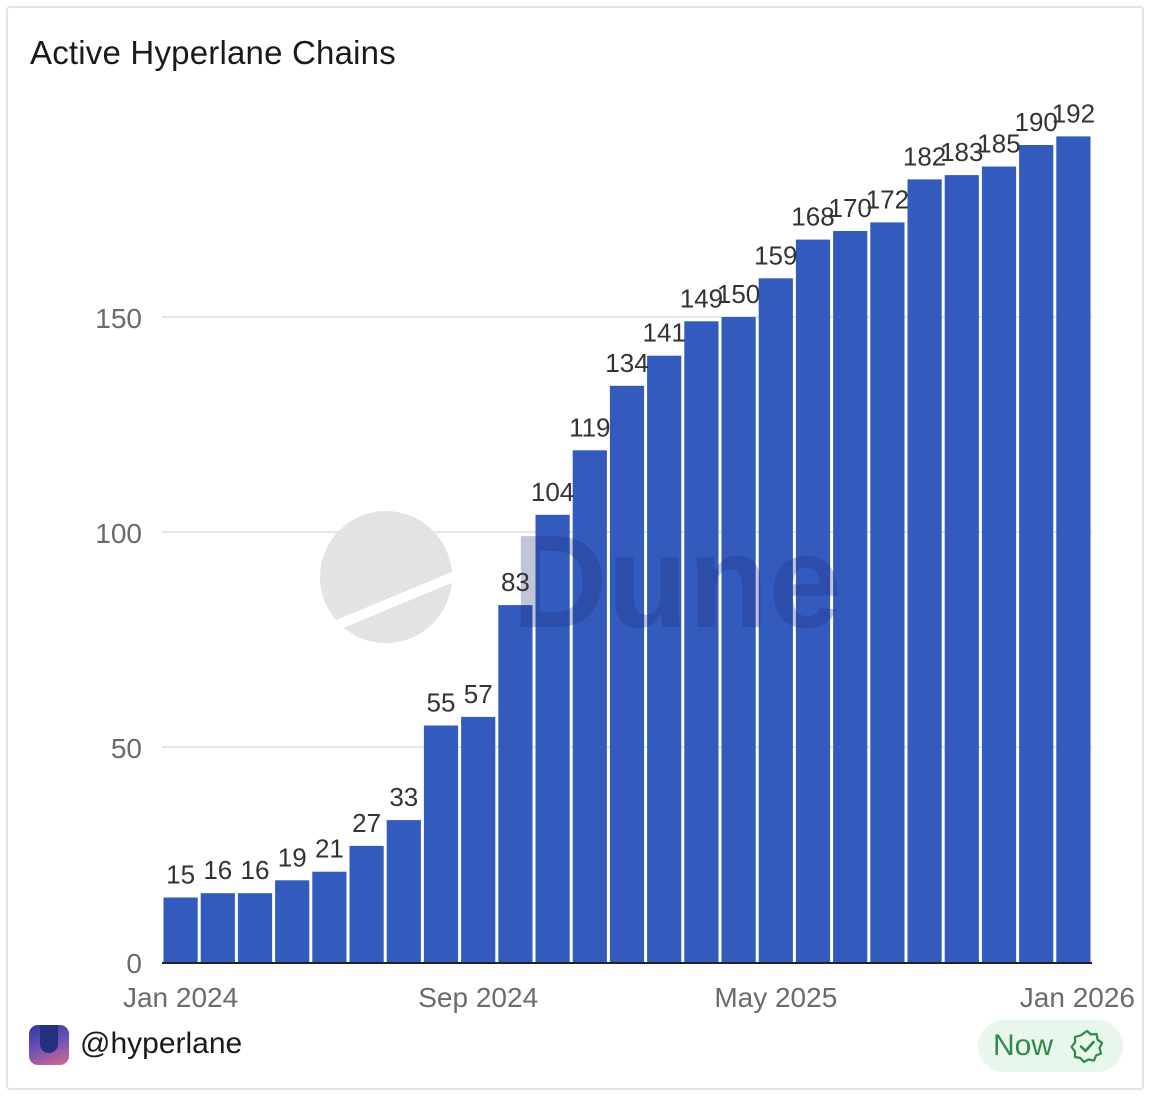  Describe the element at coordinates (134, 963) in the screenshot. I see `y-tick-label: 0` at that location.